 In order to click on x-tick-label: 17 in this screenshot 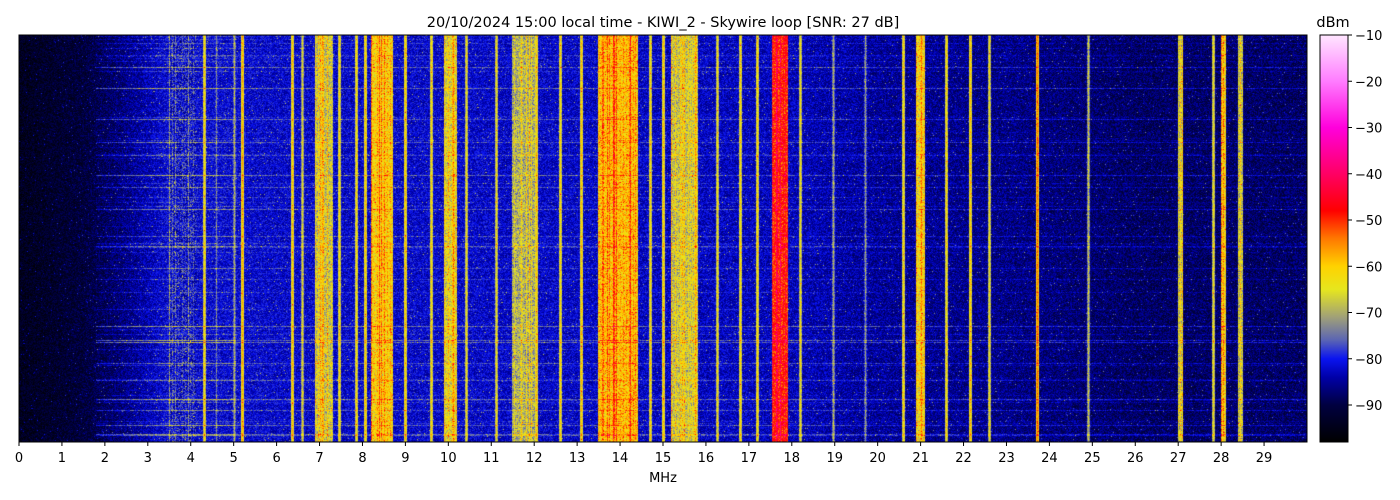, I will do `click(749, 458)`.